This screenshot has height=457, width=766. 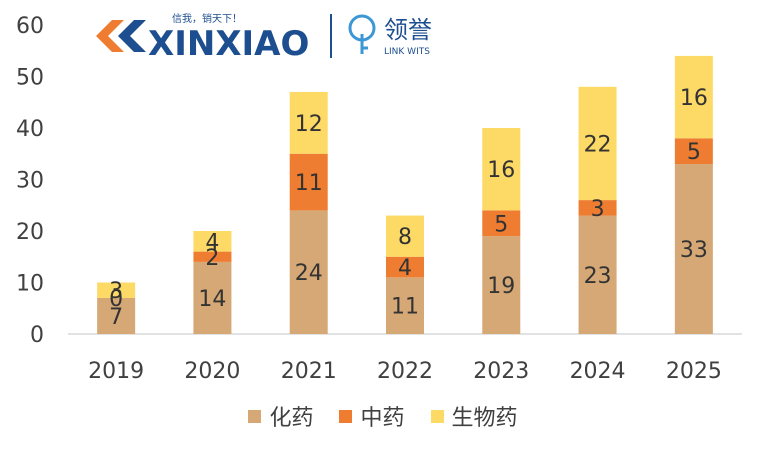 I want to click on x-tick-label: 2022, so click(x=405, y=371).